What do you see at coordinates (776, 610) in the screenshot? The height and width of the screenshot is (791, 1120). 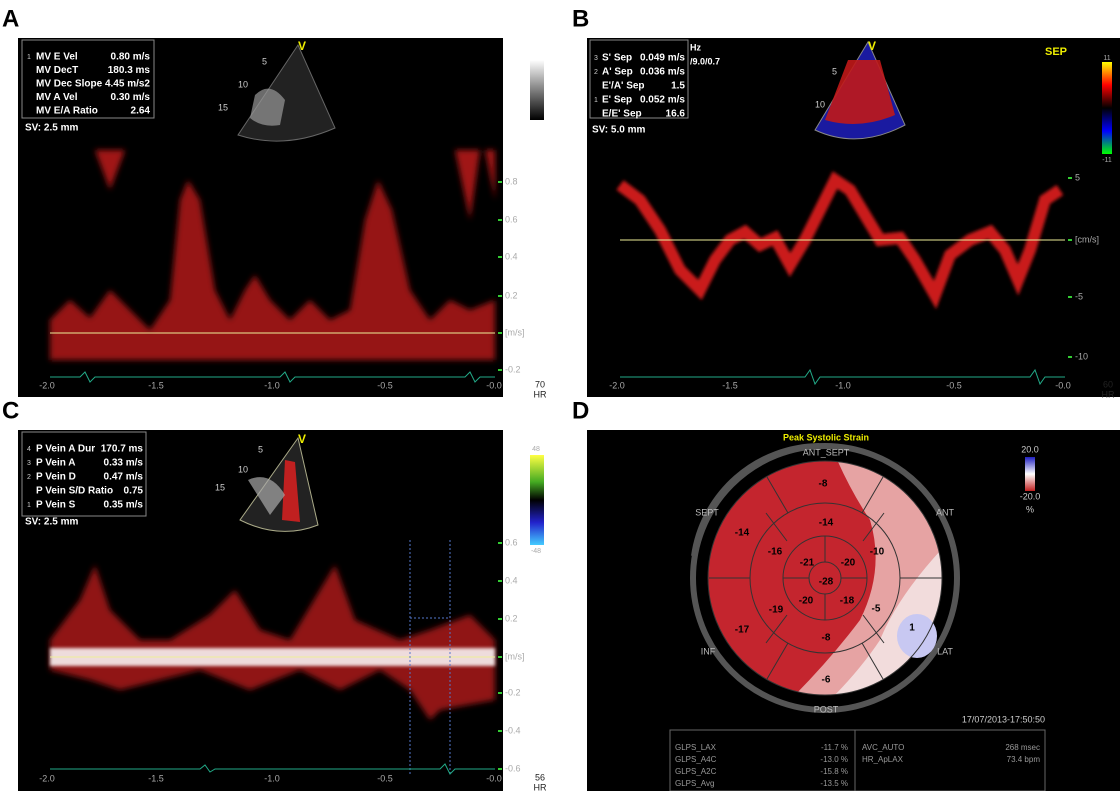 I see `segment-value: -19` at bounding box center [776, 610].